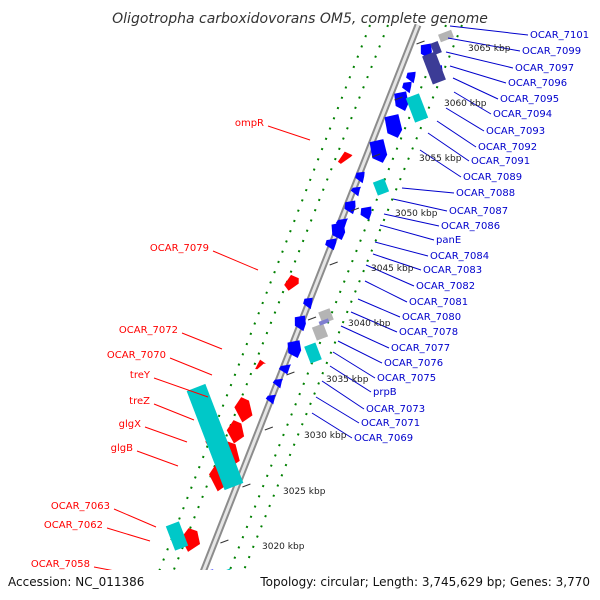 This screenshot has width=600, height=600. I want to click on scale-label: 3030 kbp, so click(325, 436).